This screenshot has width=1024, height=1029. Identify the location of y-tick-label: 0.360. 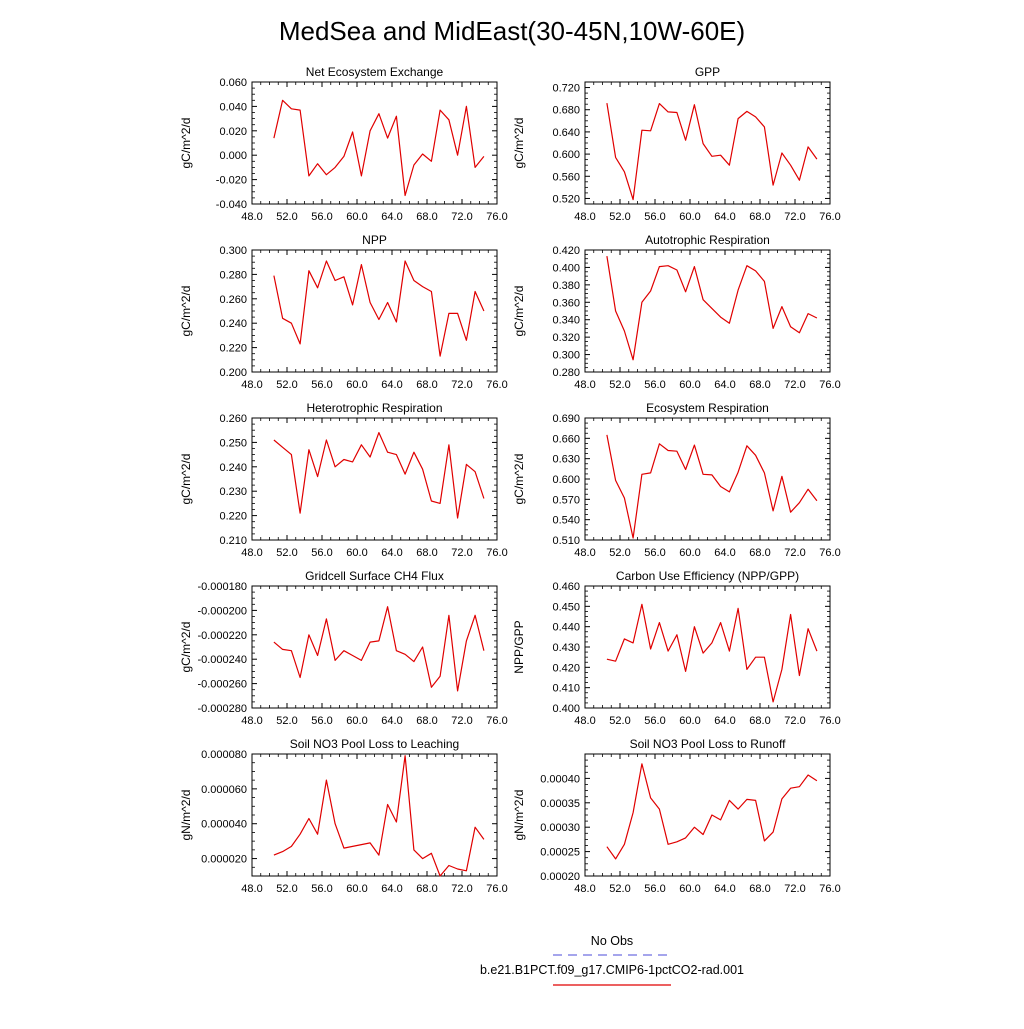
(566, 303).